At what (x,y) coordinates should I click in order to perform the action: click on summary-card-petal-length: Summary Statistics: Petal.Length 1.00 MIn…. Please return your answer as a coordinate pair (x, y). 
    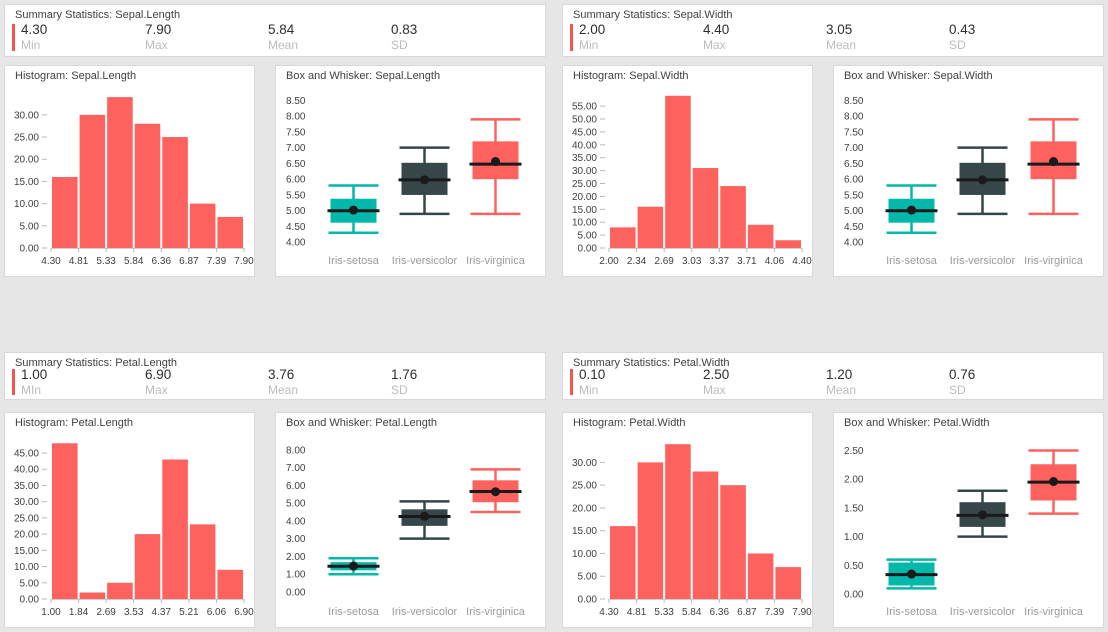
    Looking at the image, I should click on (275, 376).